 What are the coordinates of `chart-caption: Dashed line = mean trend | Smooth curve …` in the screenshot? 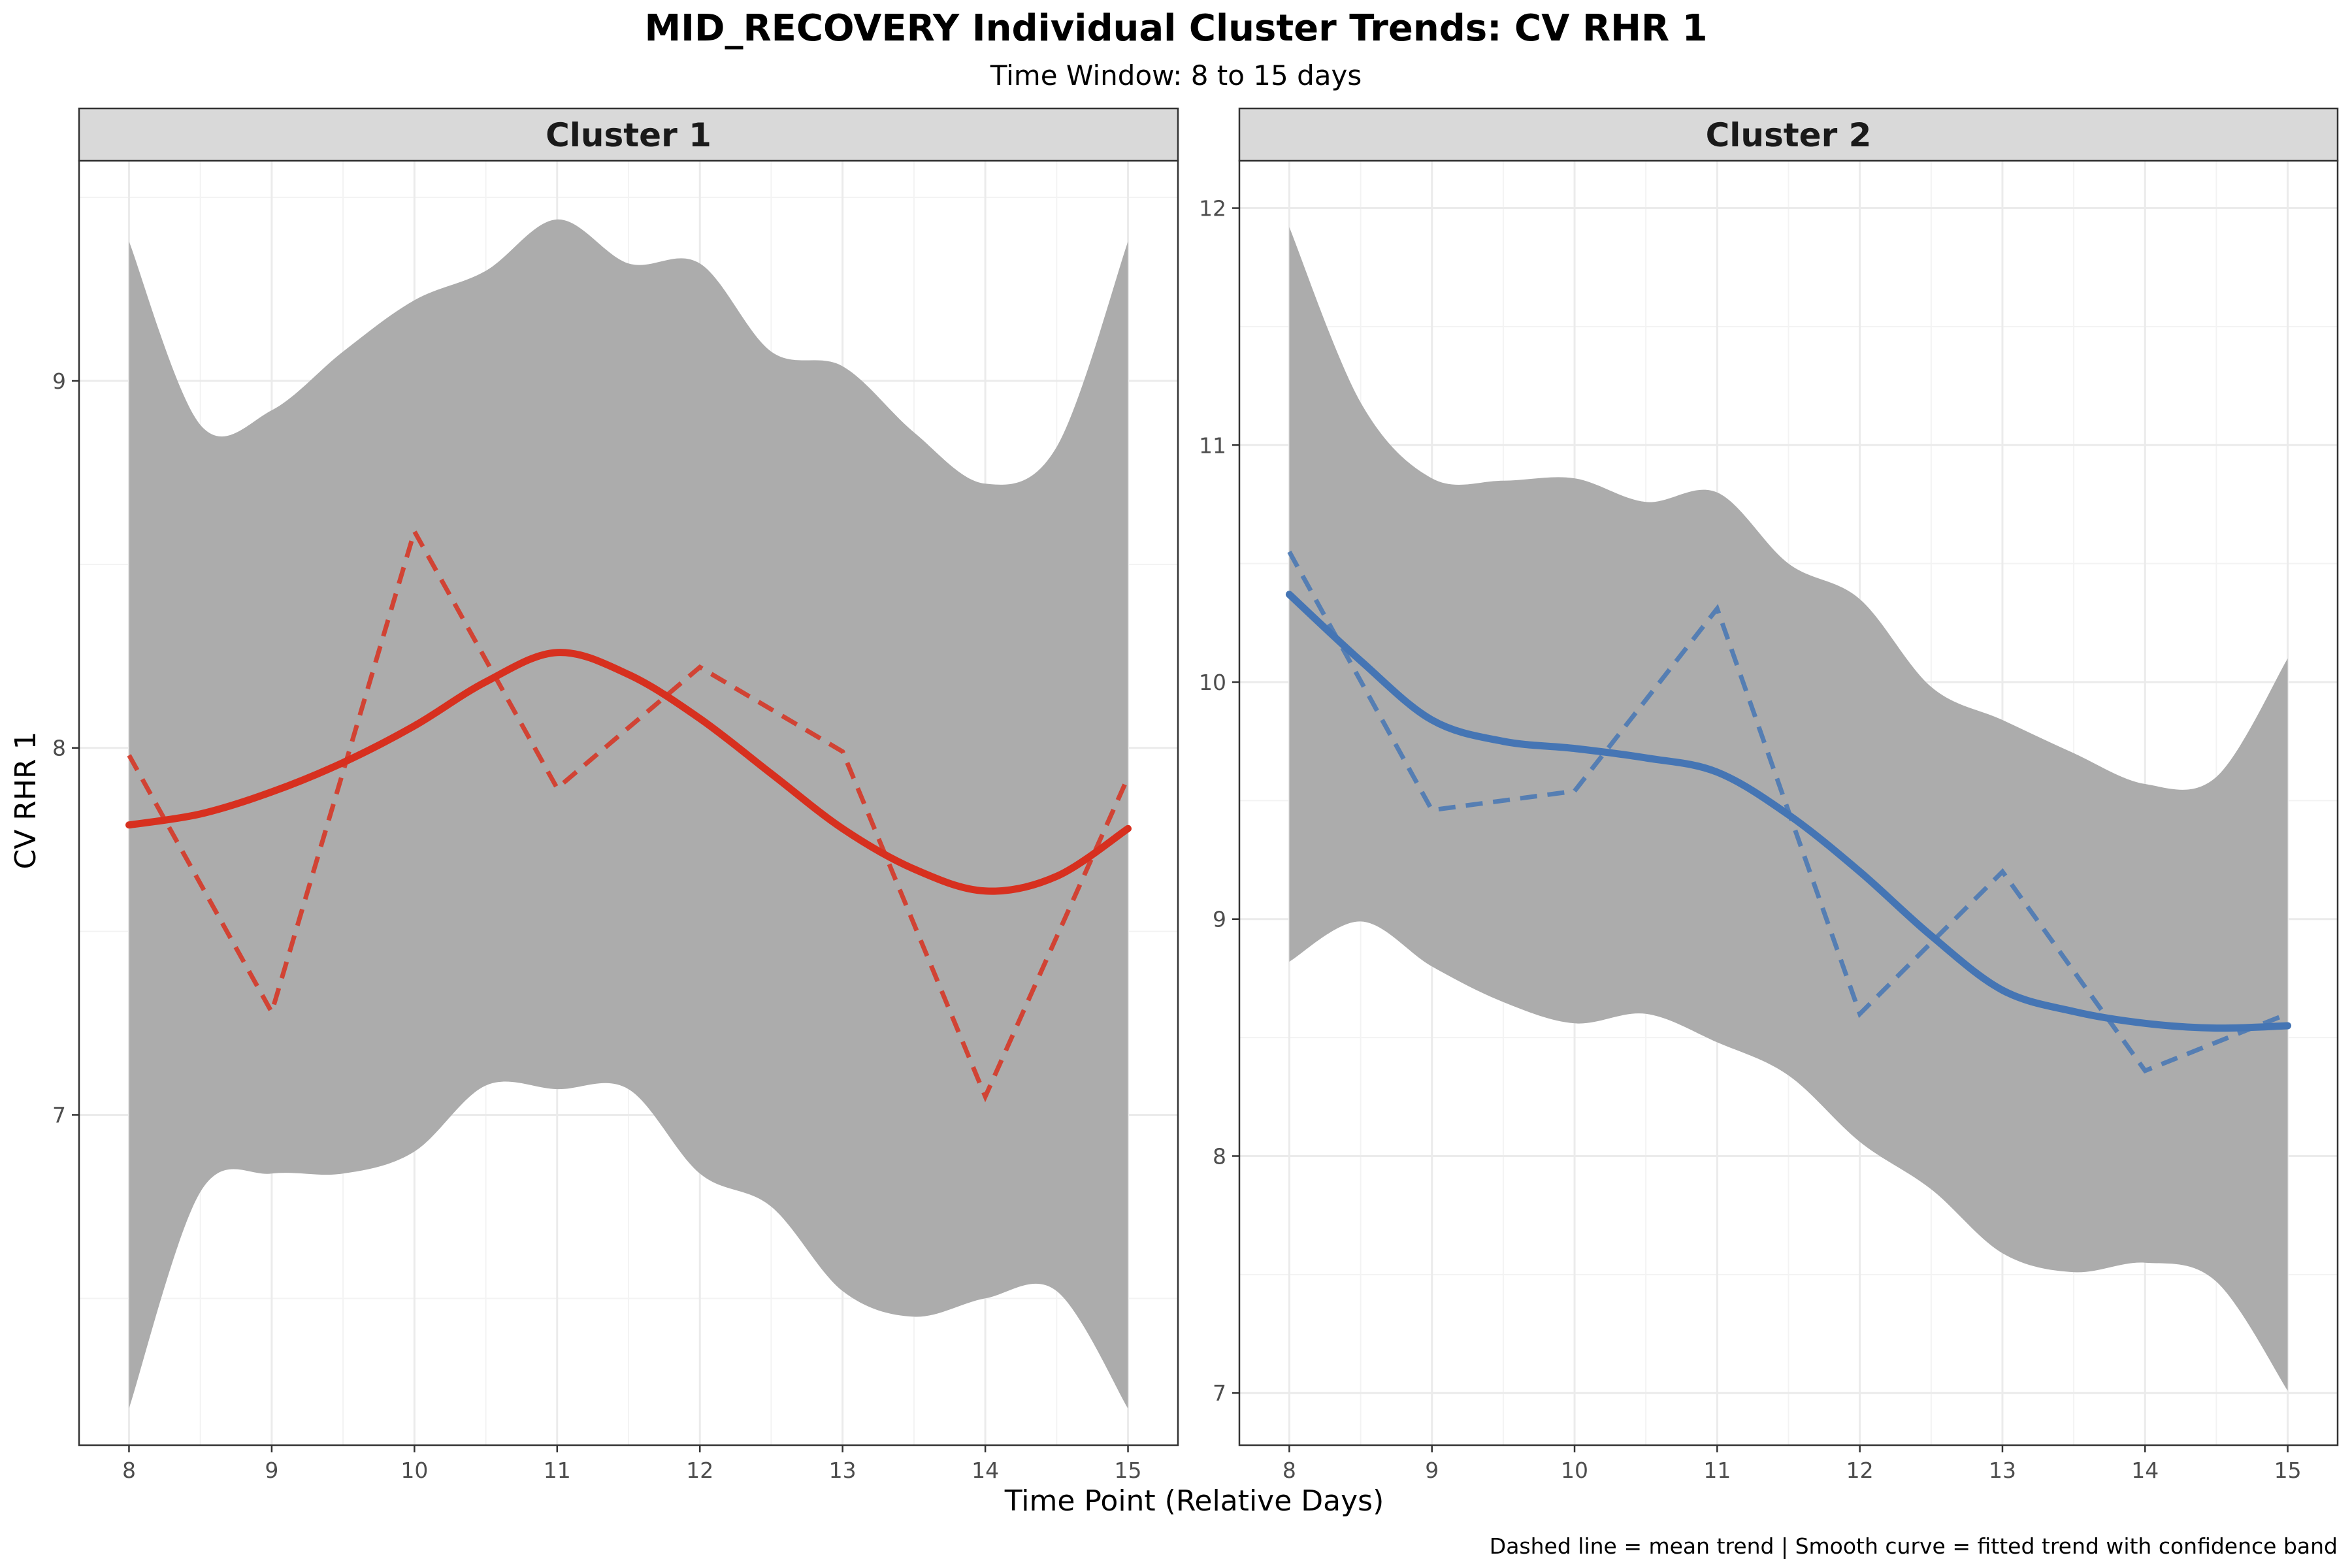 It's located at (1914, 1546).